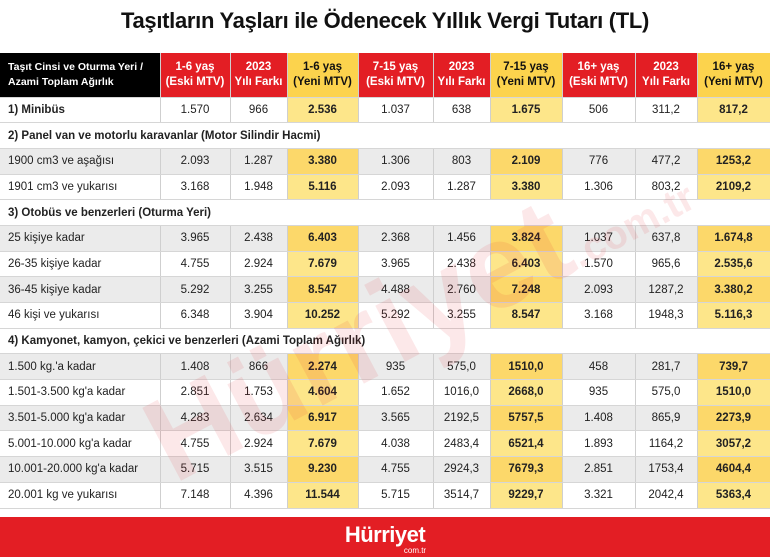 This screenshot has width=770, height=557. I want to click on cell-value: 3.168, so click(599, 315).